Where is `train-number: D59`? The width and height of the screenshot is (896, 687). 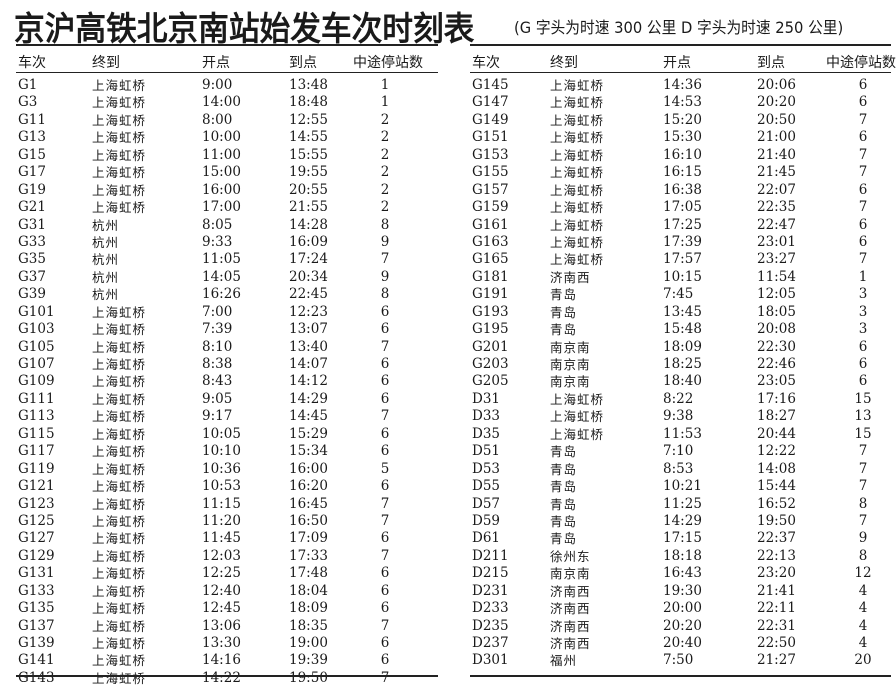 train-number: D59 is located at coordinates (486, 520).